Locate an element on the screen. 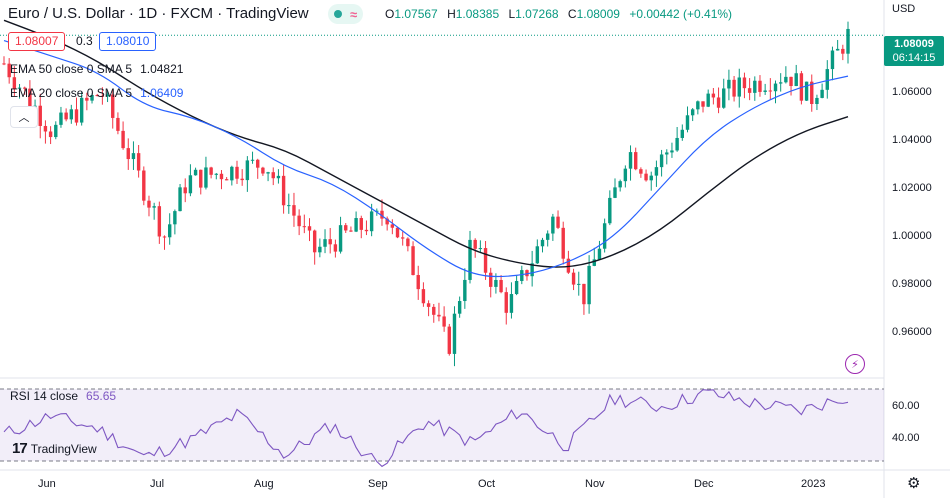  y-tick: 1.04000 is located at coordinates (912, 140).